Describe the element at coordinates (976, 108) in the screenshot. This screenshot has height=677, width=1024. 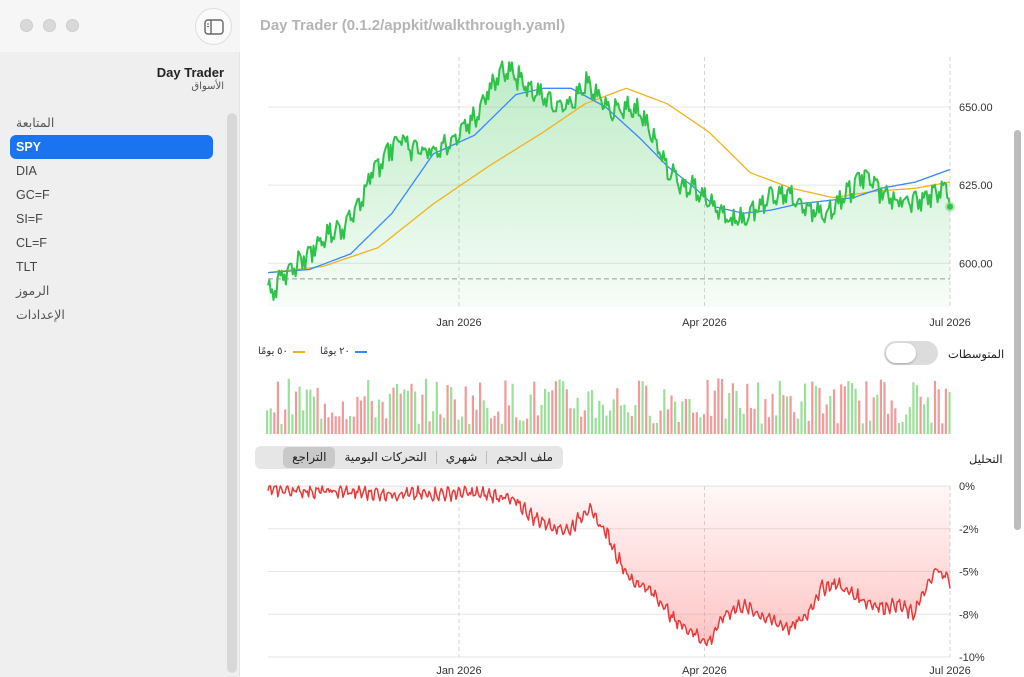
I see `y-tick-label: 650.00` at that location.